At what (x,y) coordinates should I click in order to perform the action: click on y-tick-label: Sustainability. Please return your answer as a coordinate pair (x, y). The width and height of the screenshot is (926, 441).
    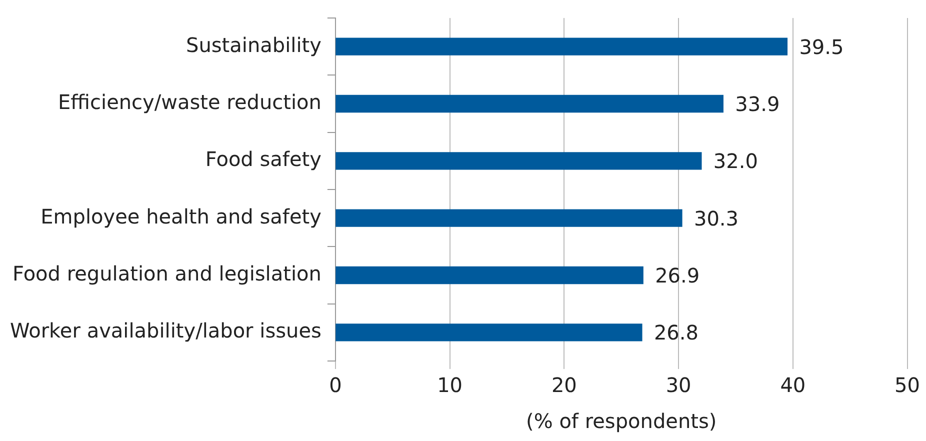
    Looking at the image, I should click on (254, 44).